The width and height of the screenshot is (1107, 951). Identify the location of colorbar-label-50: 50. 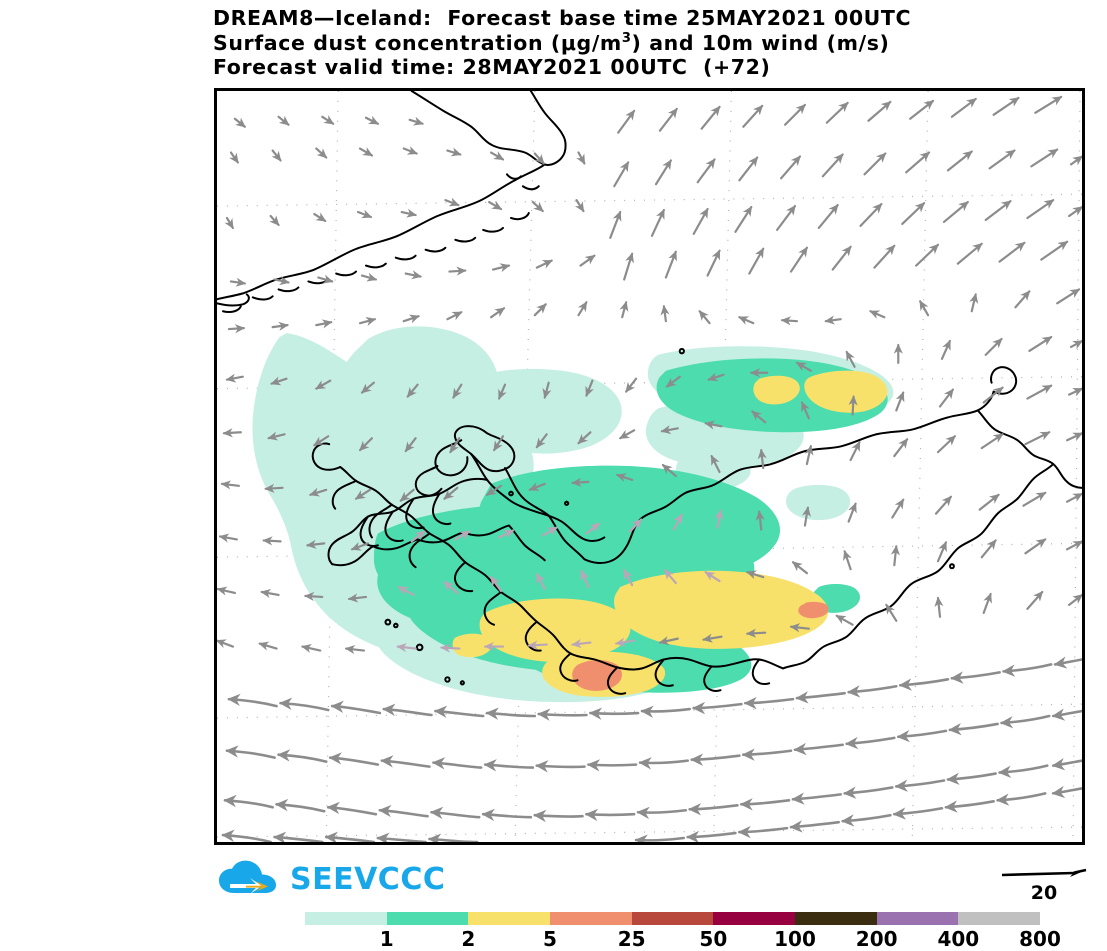
(713, 939).